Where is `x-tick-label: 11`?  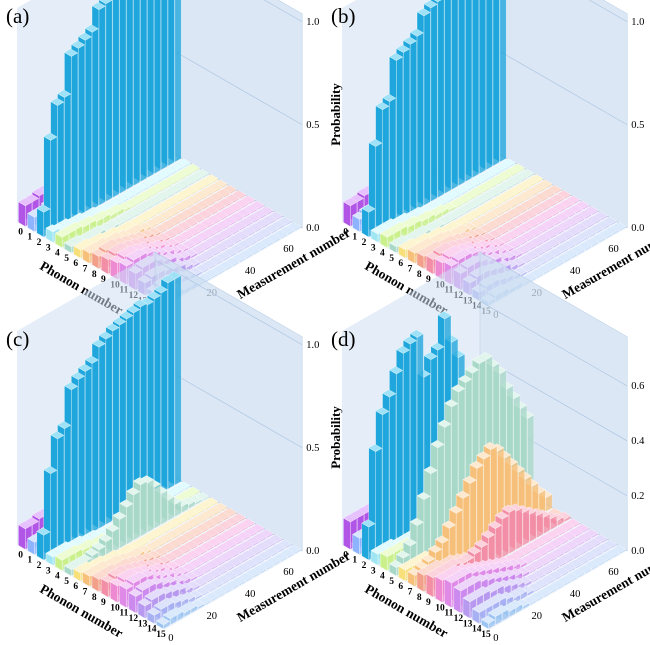
x-tick-label: 11 is located at coordinates (123, 614).